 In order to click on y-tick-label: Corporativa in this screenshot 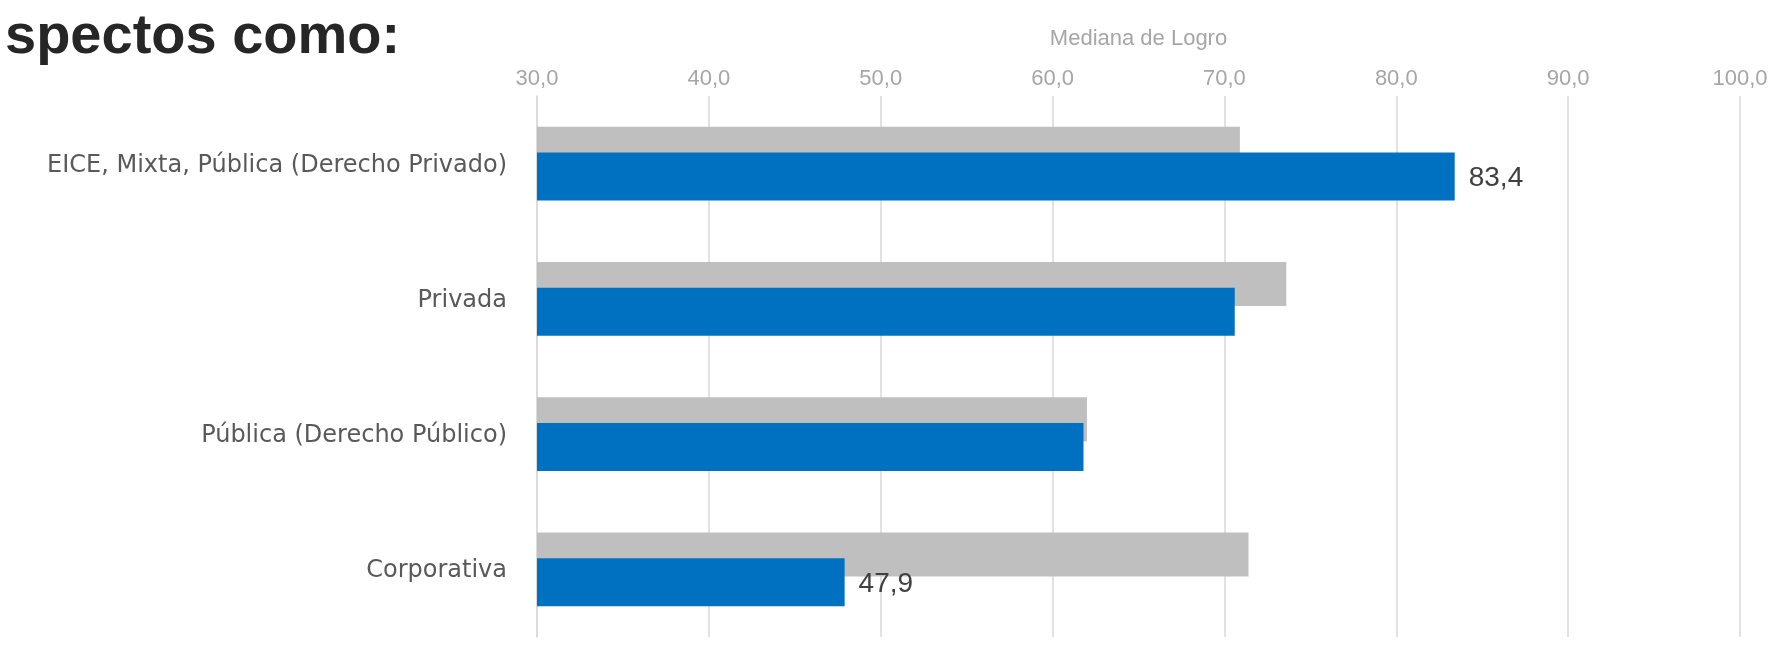, I will do `click(436, 569)`.